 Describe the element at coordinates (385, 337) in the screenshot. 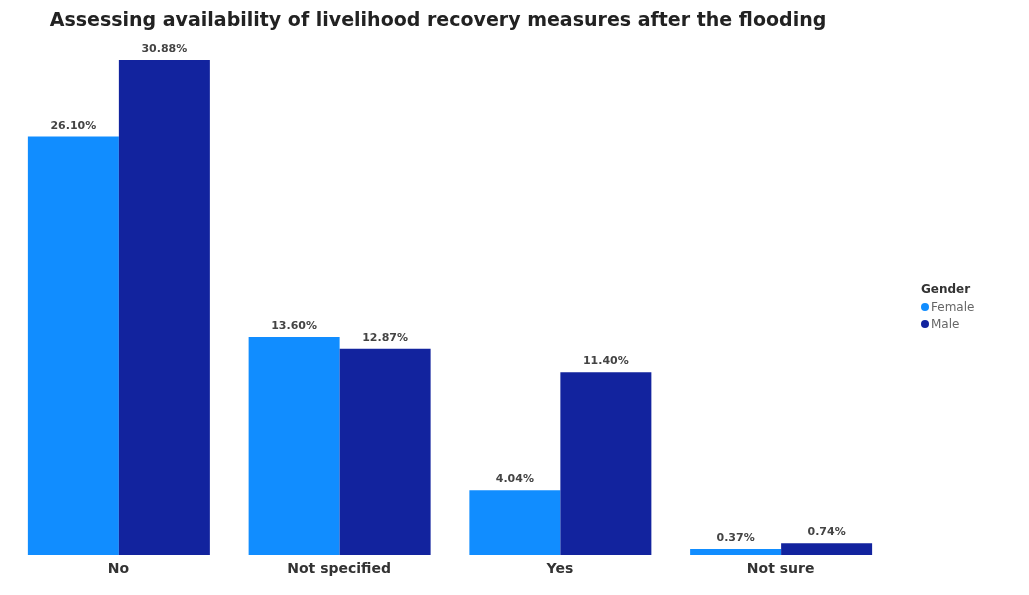

I see `data-label: 12.87%` at that location.